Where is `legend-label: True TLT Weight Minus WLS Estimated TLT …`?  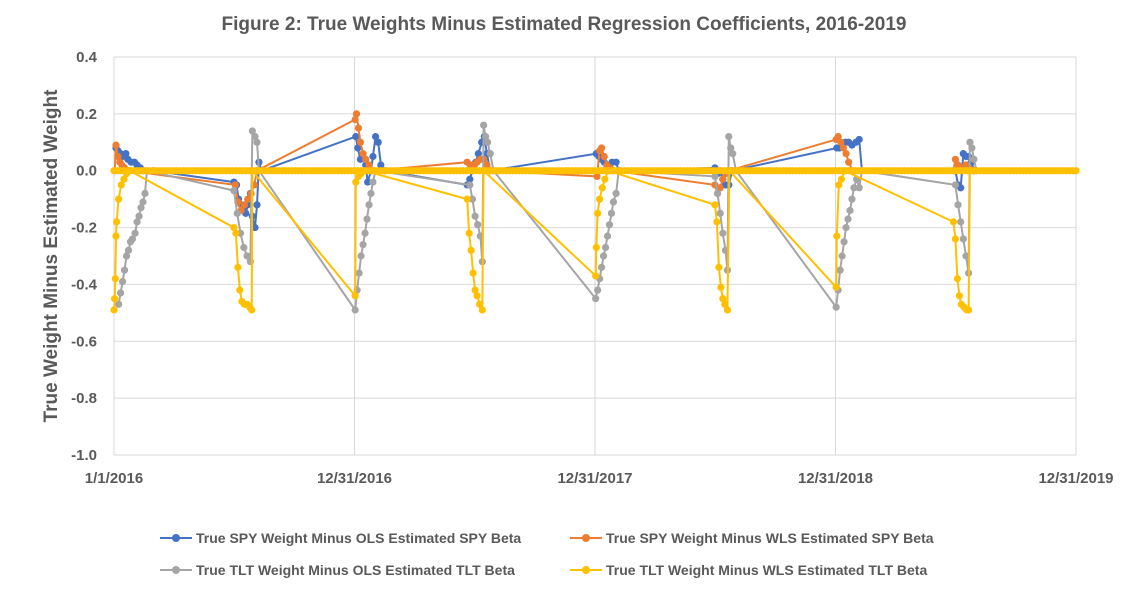
legend-label: True TLT Weight Minus WLS Estimated TLT … is located at coordinates (766, 570).